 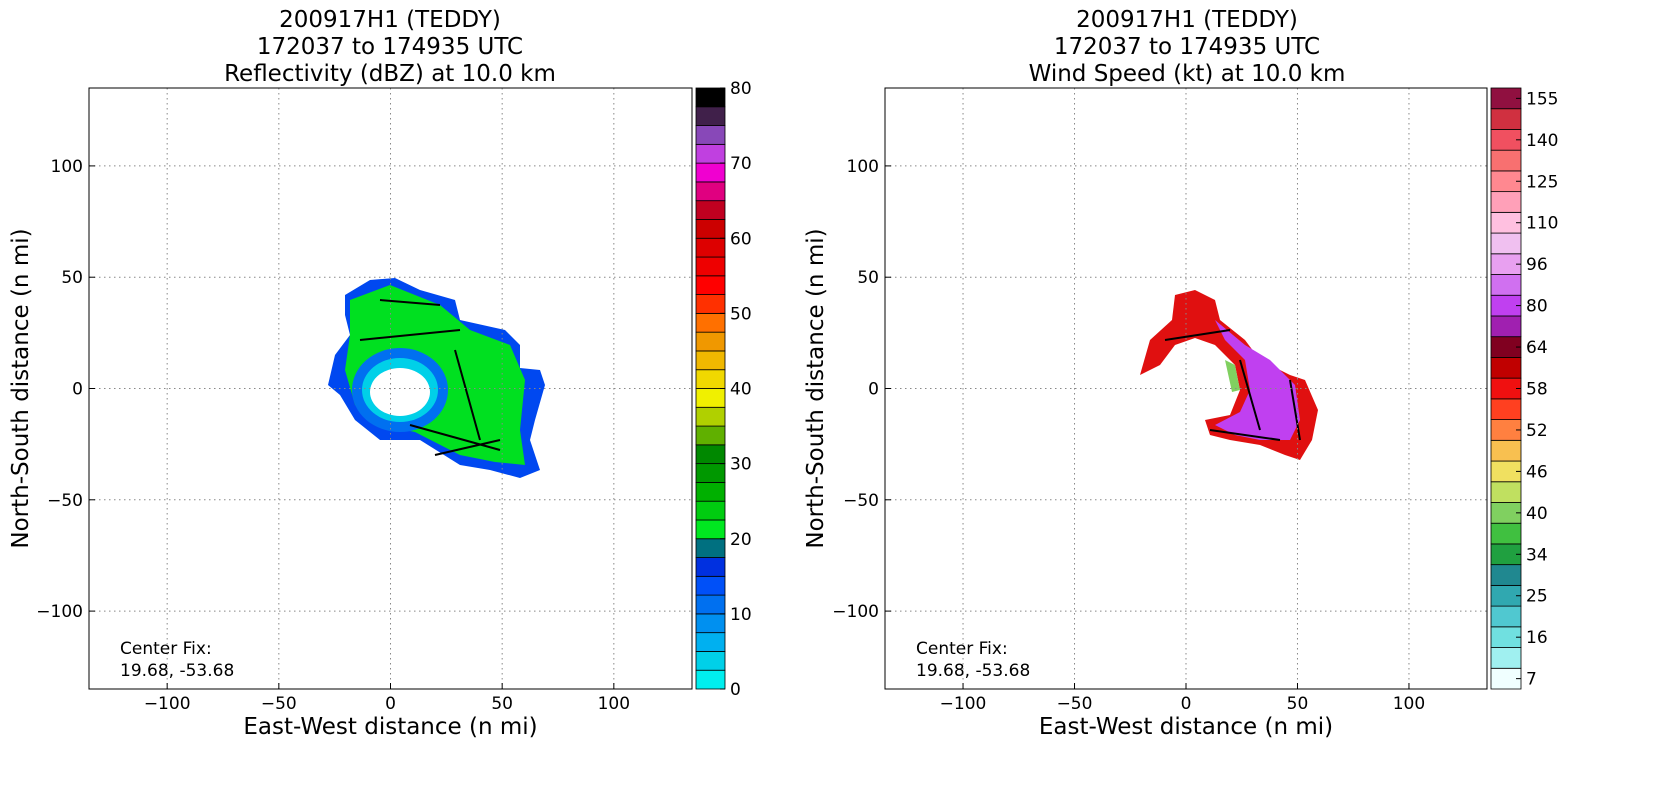 What do you see at coordinates (741, 540) in the screenshot?
I see `colorbar-tick-label: 20` at bounding box center [741, 540].